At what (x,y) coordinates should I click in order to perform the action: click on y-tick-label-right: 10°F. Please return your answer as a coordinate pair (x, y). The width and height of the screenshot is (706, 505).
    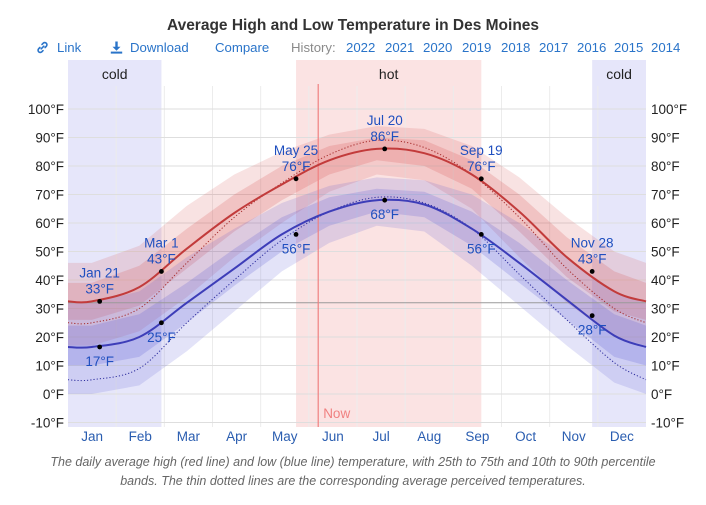
    Looking at the image, I should click on (665, 366).